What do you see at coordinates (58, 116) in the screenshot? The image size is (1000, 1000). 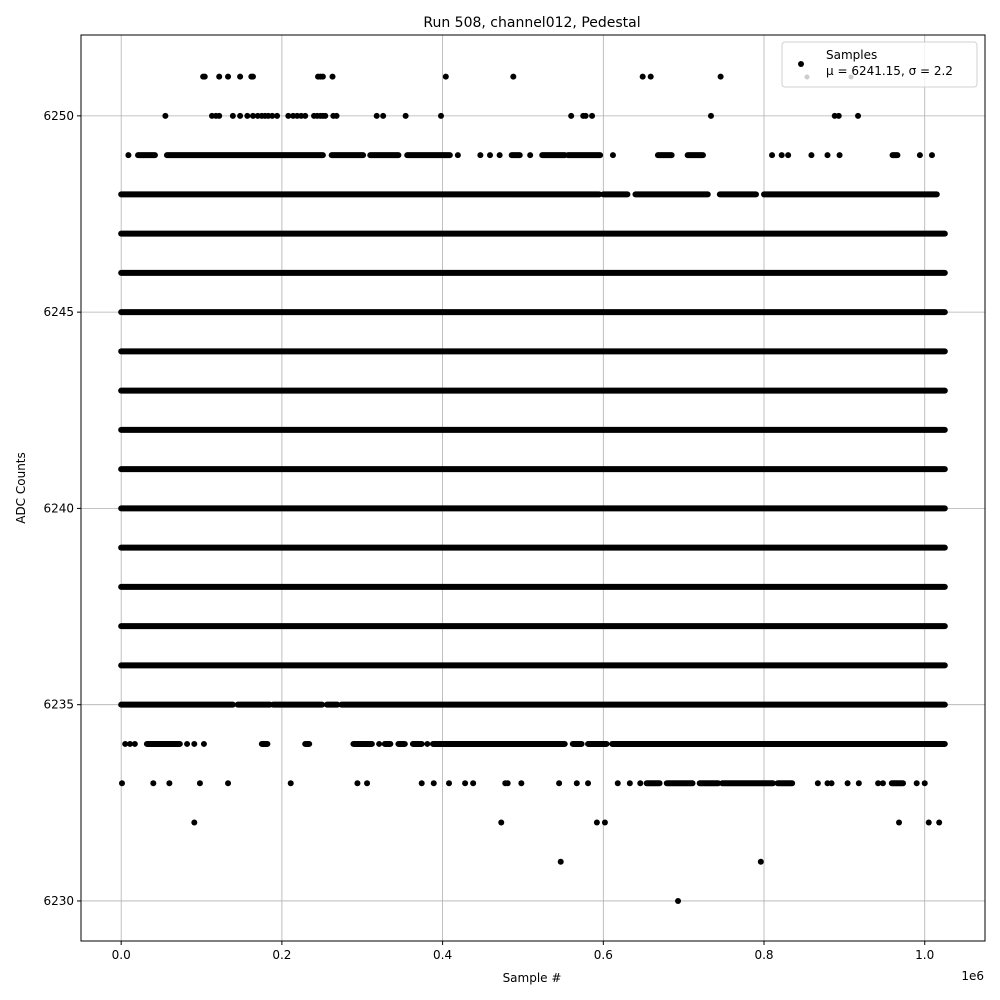 I see `y-tick-label: 6250` at bounding box center [58, 116].